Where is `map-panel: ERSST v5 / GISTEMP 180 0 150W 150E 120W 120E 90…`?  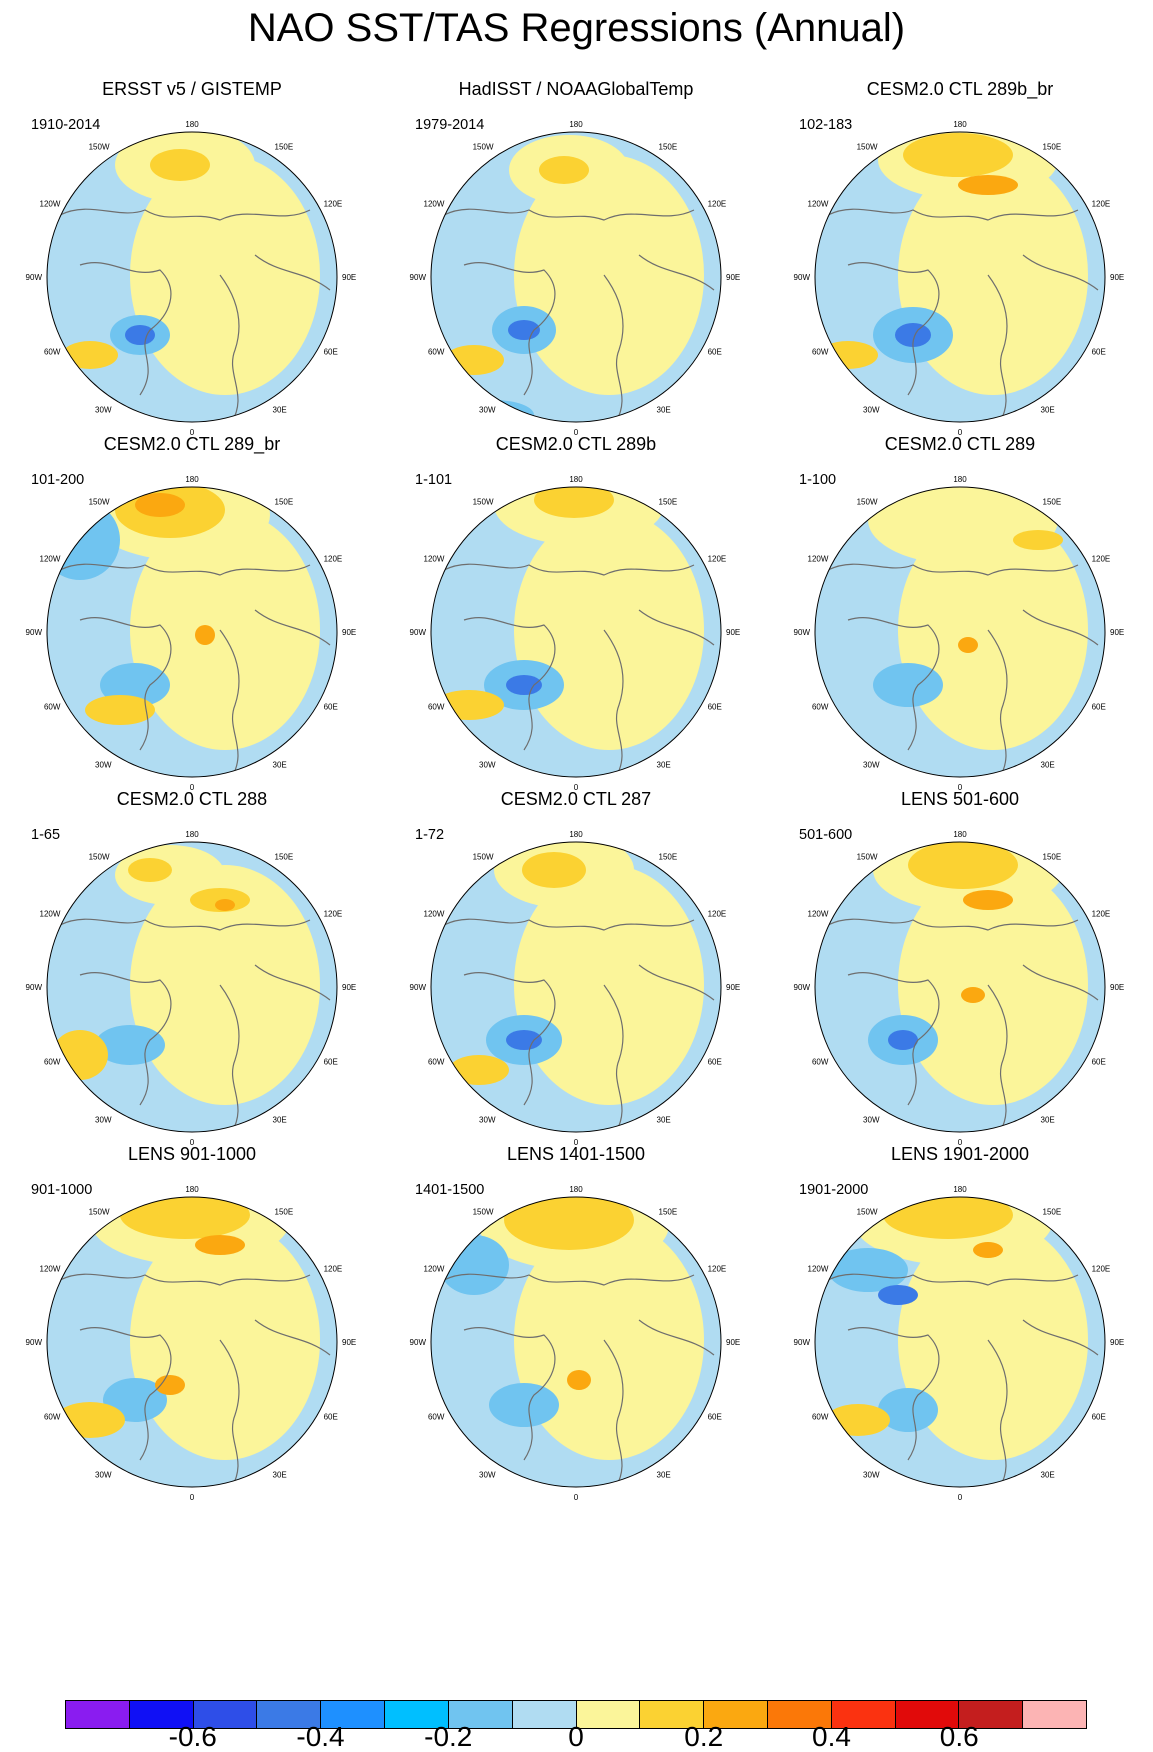
map-panel: ERSST v5 / GISTEMP 180 0 150W 150E 120W 120E 90… is located at coordinates (192, 218).